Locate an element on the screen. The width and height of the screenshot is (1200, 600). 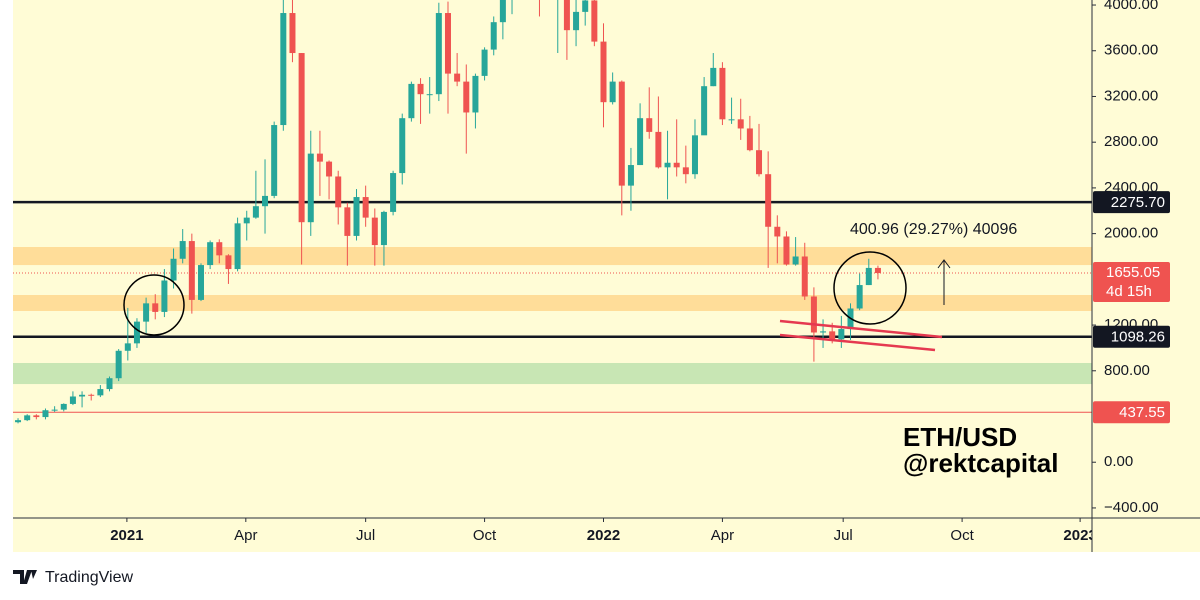
countdown-label: 4d 15h is located at coordinates (1129, 291).